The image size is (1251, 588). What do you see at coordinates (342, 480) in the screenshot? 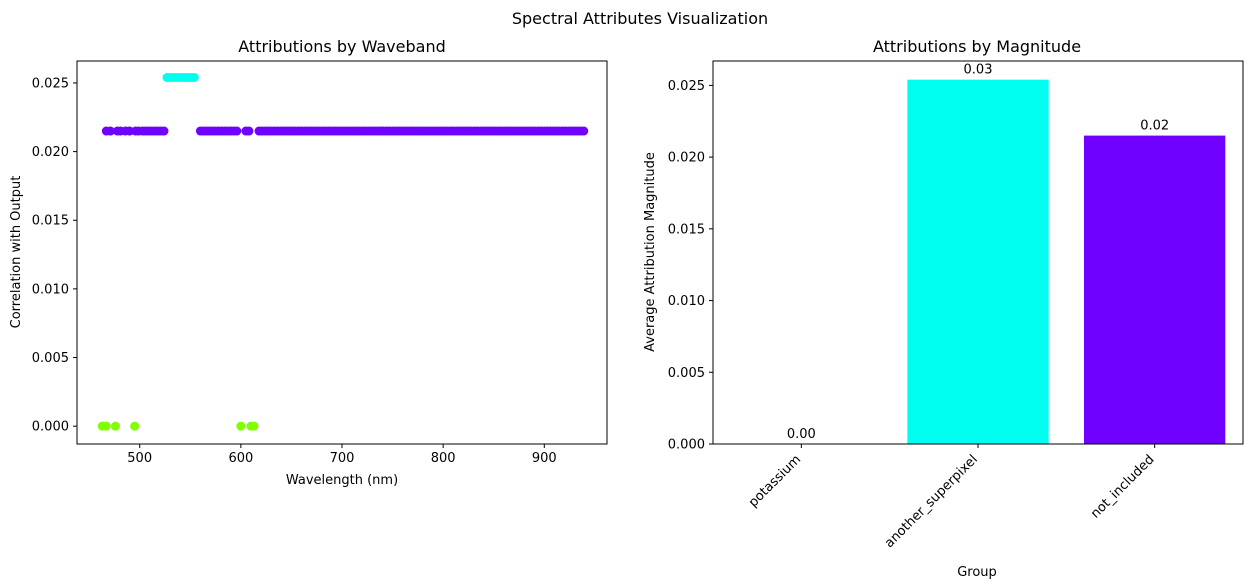
I see `scatter-x-label: Wavelength (nm)` at bounding box center [342, 480].